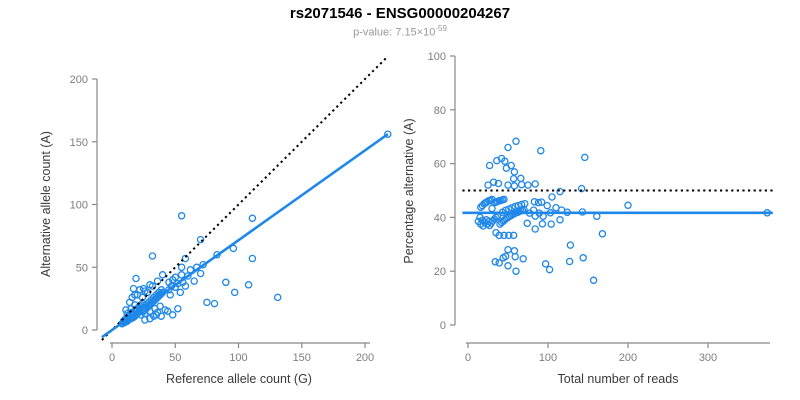  What do you see at coordinates (394, 32) in the screenshot?
I see `p-value-text: p-value: 7.15×10` at bounding box center [394, 32].